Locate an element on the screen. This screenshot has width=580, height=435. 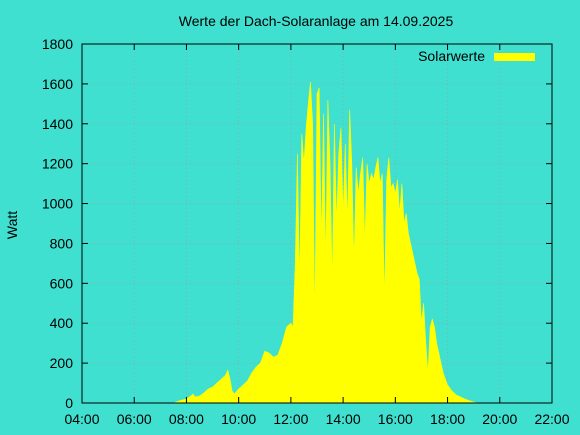
x-tick-label: 18:00 is located at coordinates (447, 419).